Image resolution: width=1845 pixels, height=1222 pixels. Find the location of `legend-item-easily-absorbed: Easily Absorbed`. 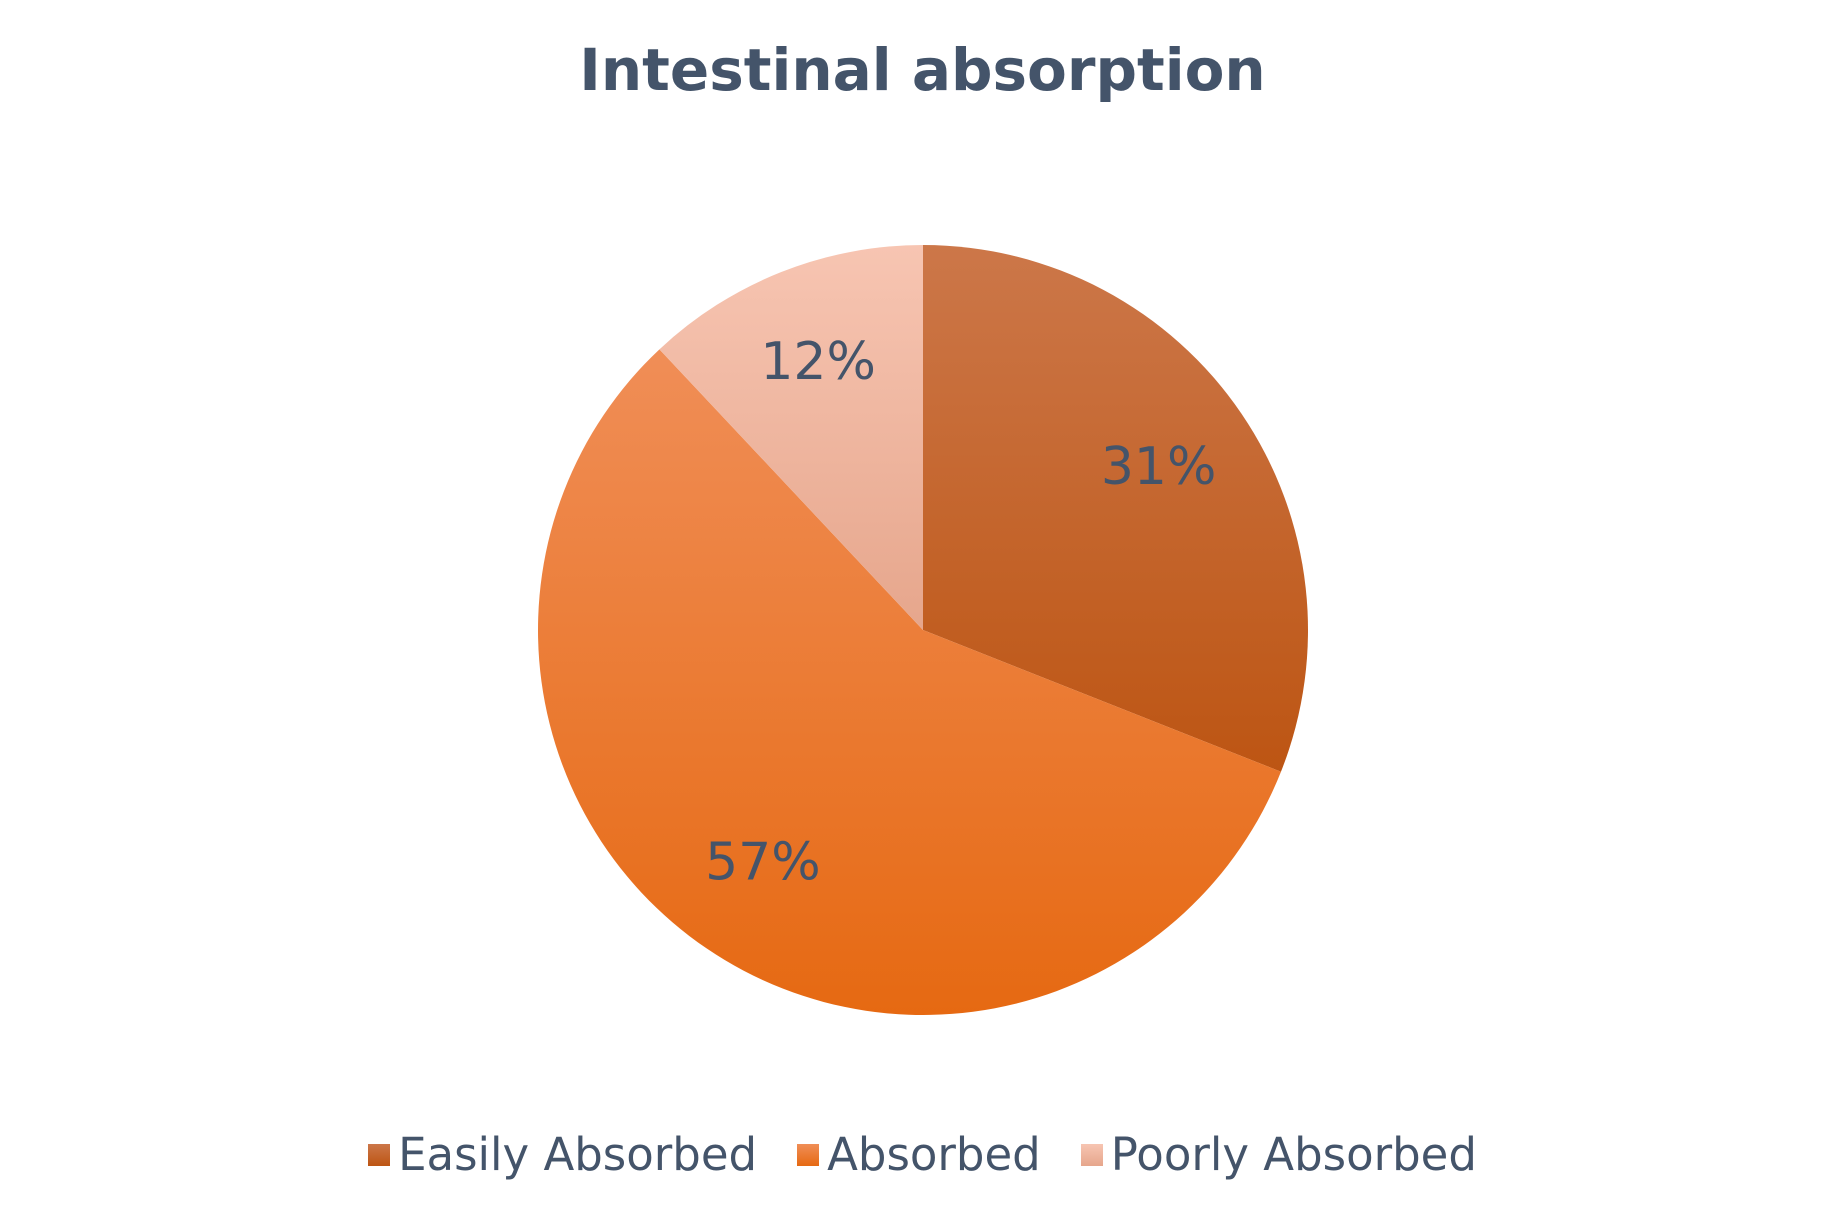

legend-item-easily-absorbed: Easily Absorbed is located at coordinates (562, 1154).